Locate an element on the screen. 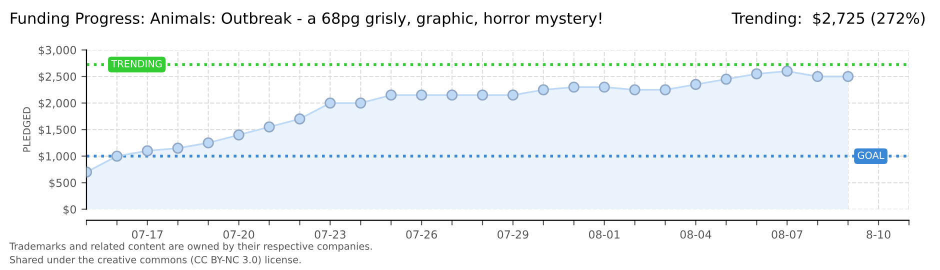  y-tick-label: $3,000 is located at coordinates (57, 51).